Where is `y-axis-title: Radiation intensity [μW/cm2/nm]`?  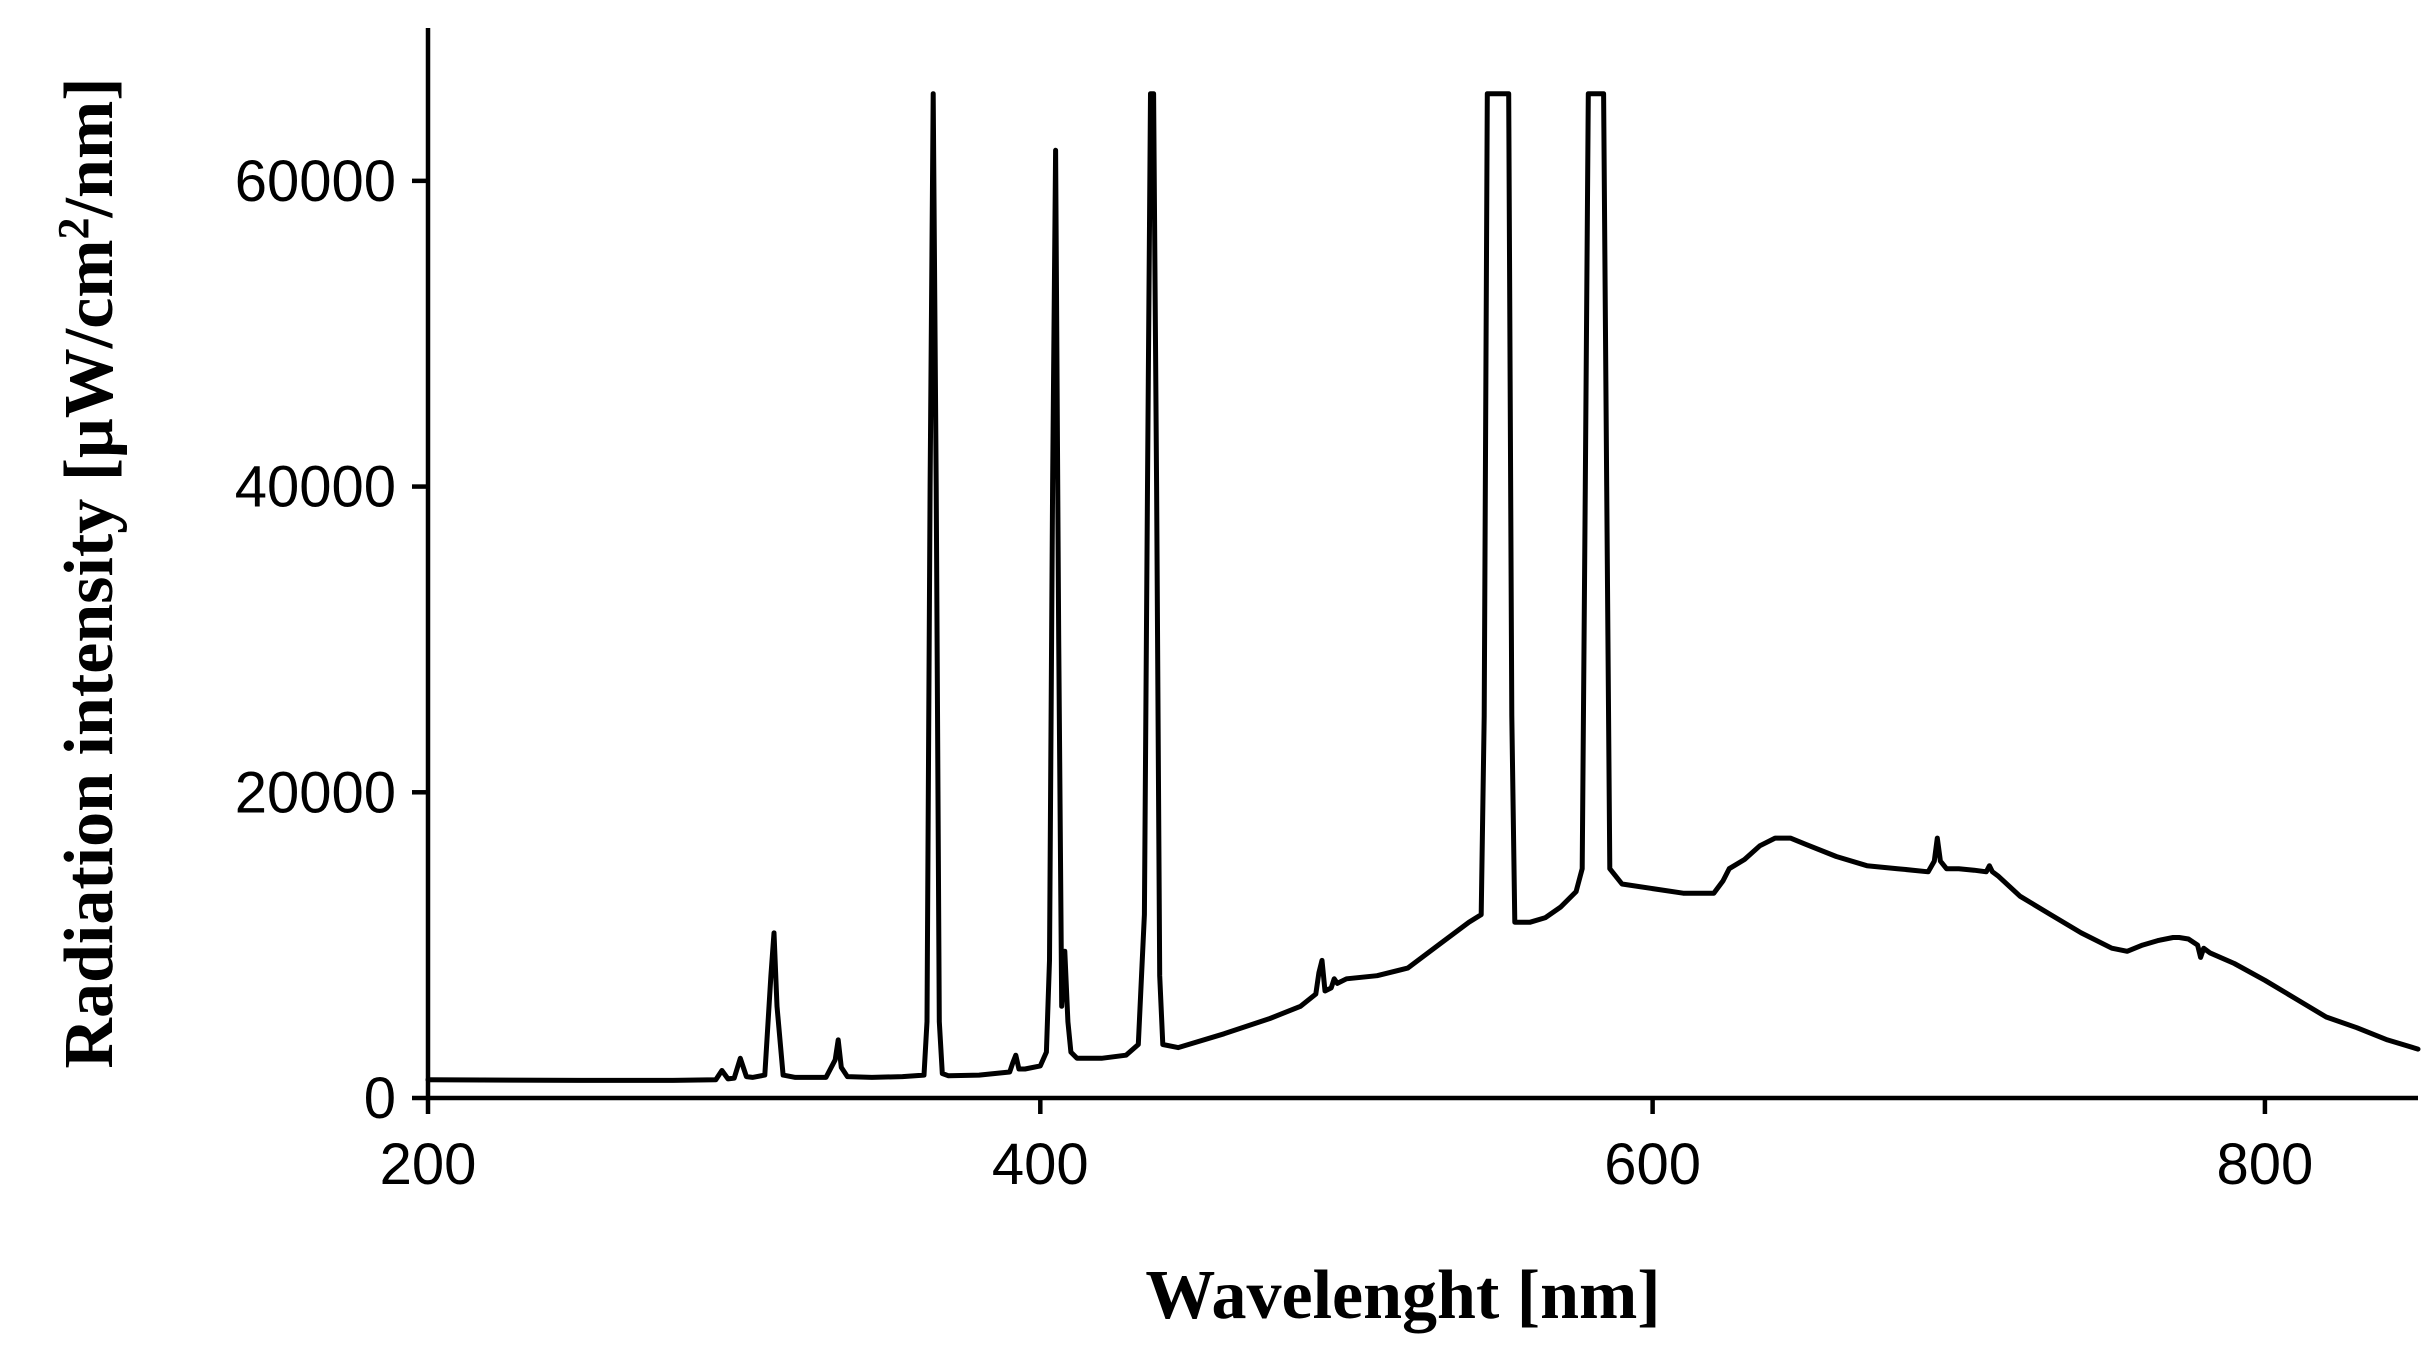 y-axis-title: Radiation intensity [μW/cm2/nm] is located at coordinates (89, 572).